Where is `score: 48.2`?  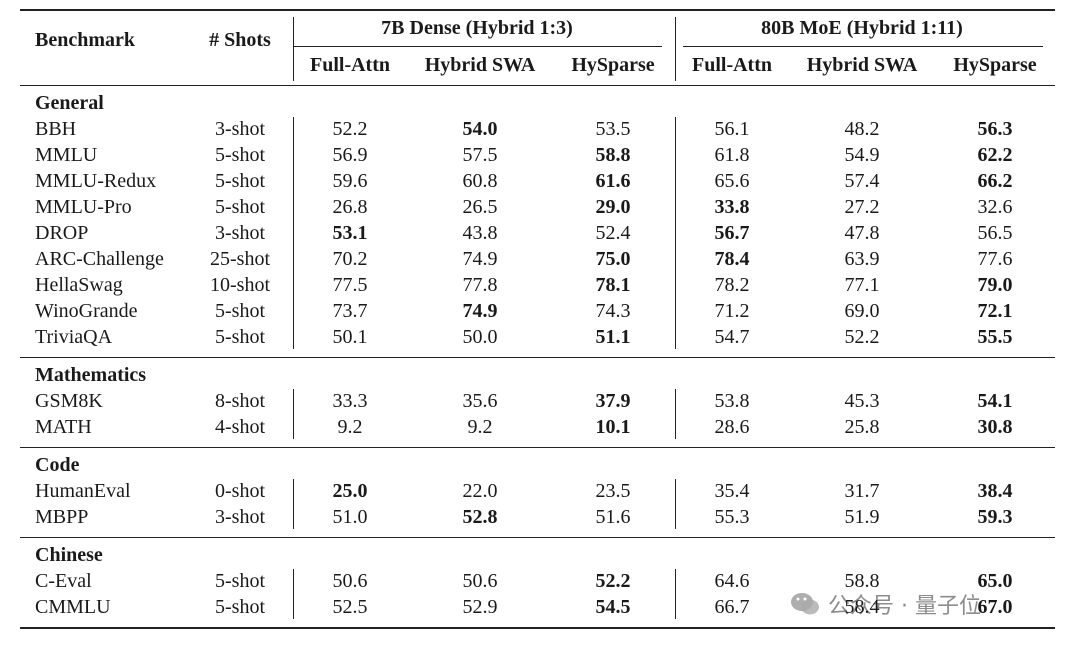
score: 48.2 is located at coordinates (862, 129).